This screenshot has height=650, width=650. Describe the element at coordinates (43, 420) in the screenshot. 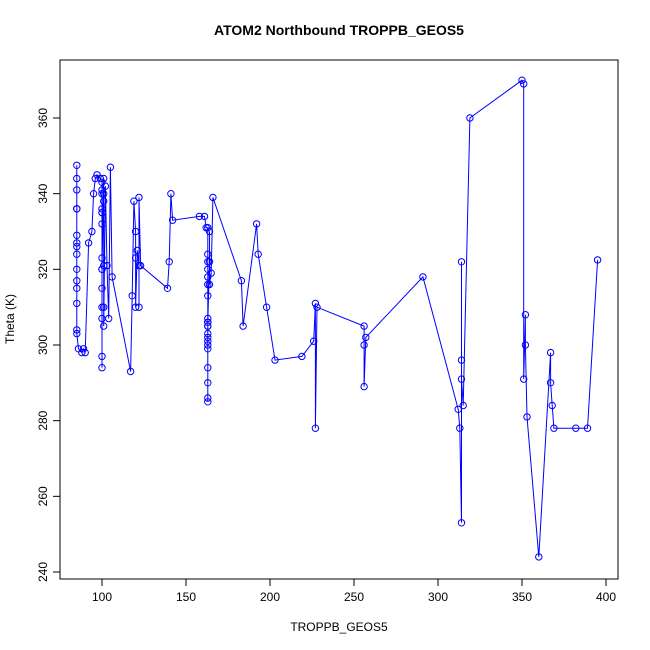

I see `y-tick-label: 280` at that location.